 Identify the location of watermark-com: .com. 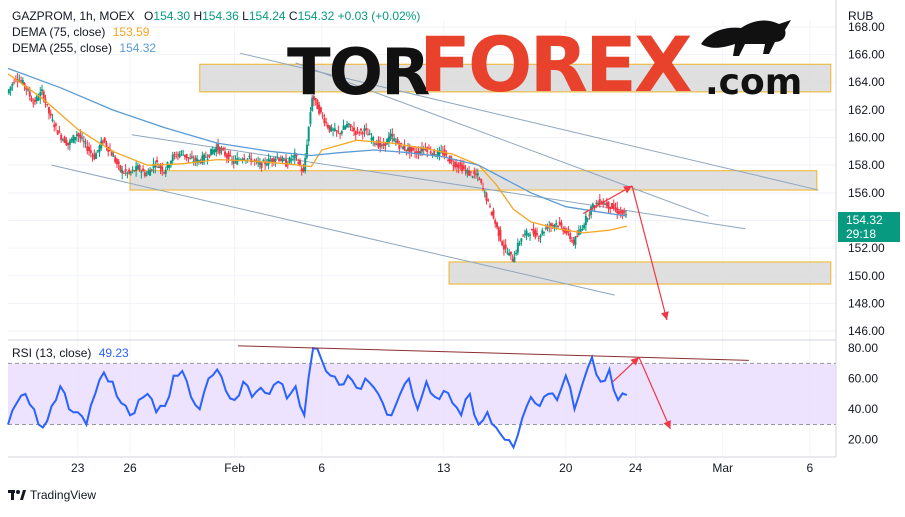
(754, 82).